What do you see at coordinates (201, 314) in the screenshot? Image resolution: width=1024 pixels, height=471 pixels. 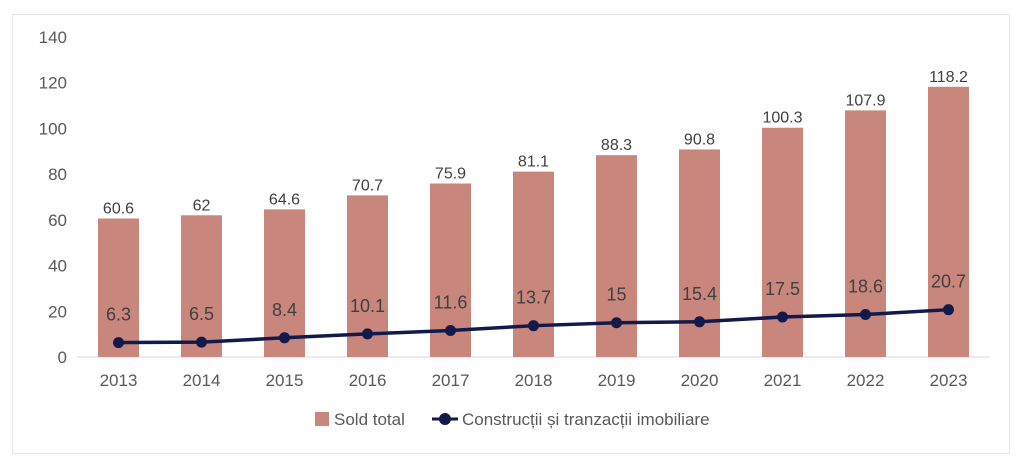 I see `line-value-label: 6.5` at bounding box center [201, 314].